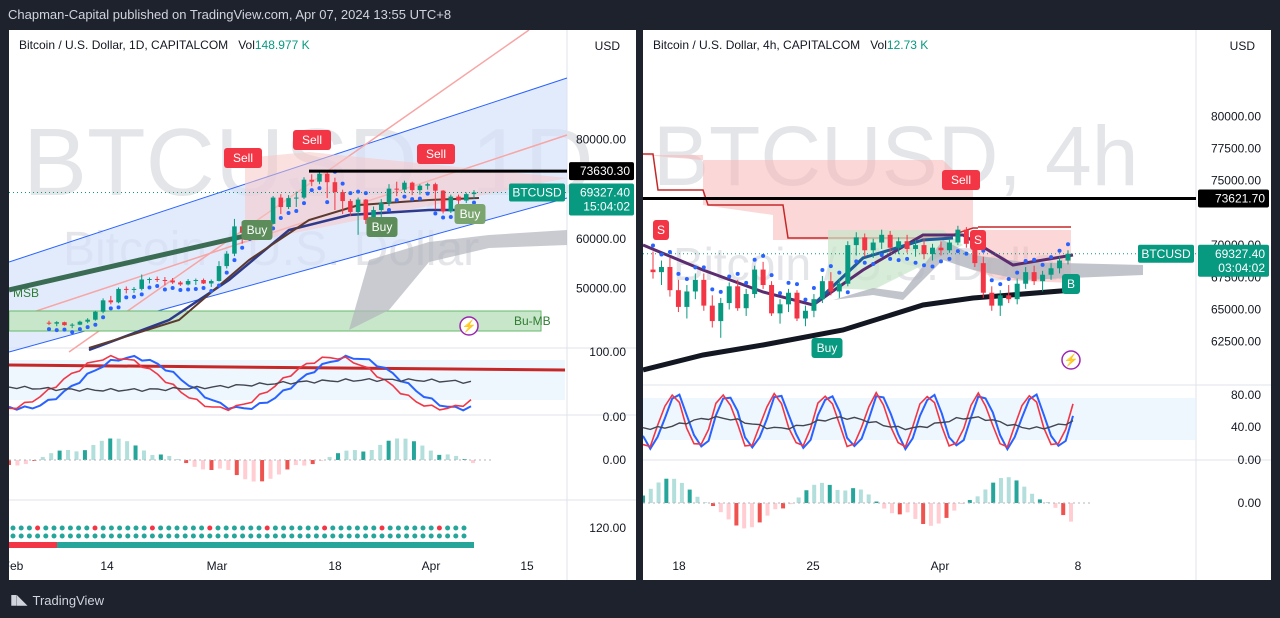  I want to click on price-tick-label: 50000.00, so click(601, 288).